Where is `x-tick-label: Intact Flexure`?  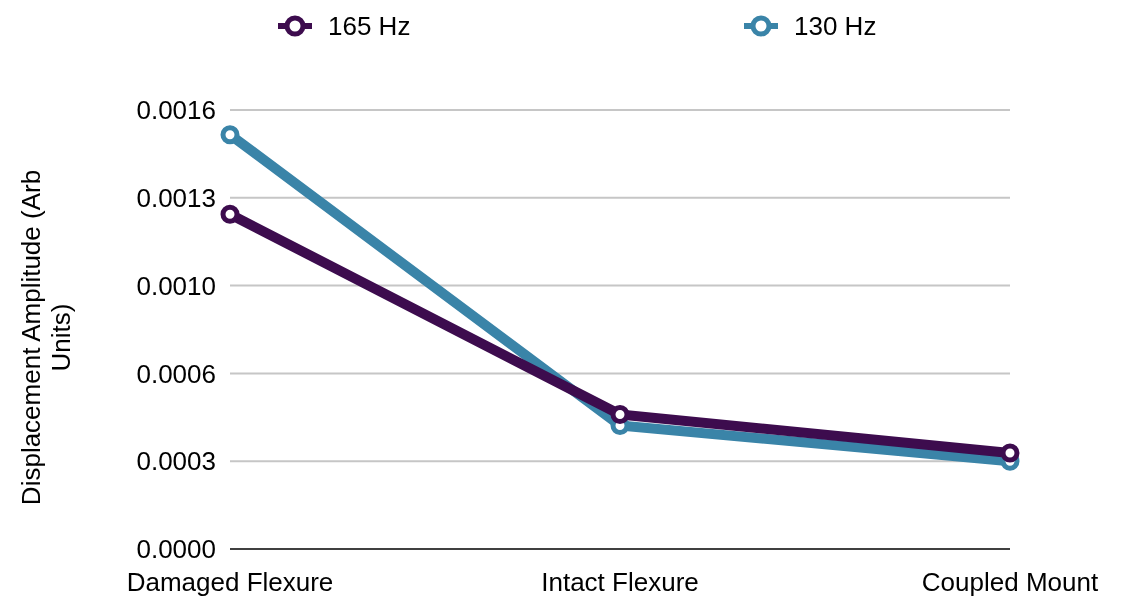 x-tick-label: Intact Flexure is located at coordinates (620, 582).